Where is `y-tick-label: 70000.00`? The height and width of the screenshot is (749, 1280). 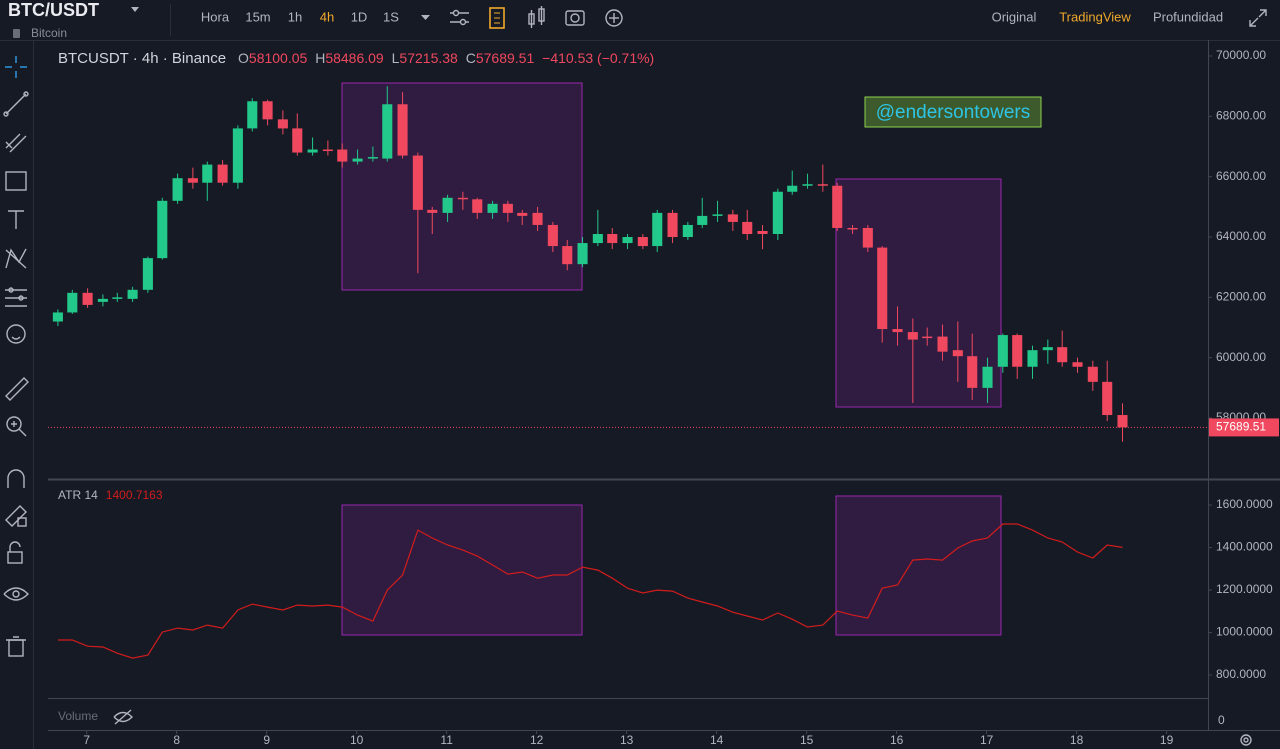 y-tick-label: 70000.00 is located at coordinates (1241, 55).